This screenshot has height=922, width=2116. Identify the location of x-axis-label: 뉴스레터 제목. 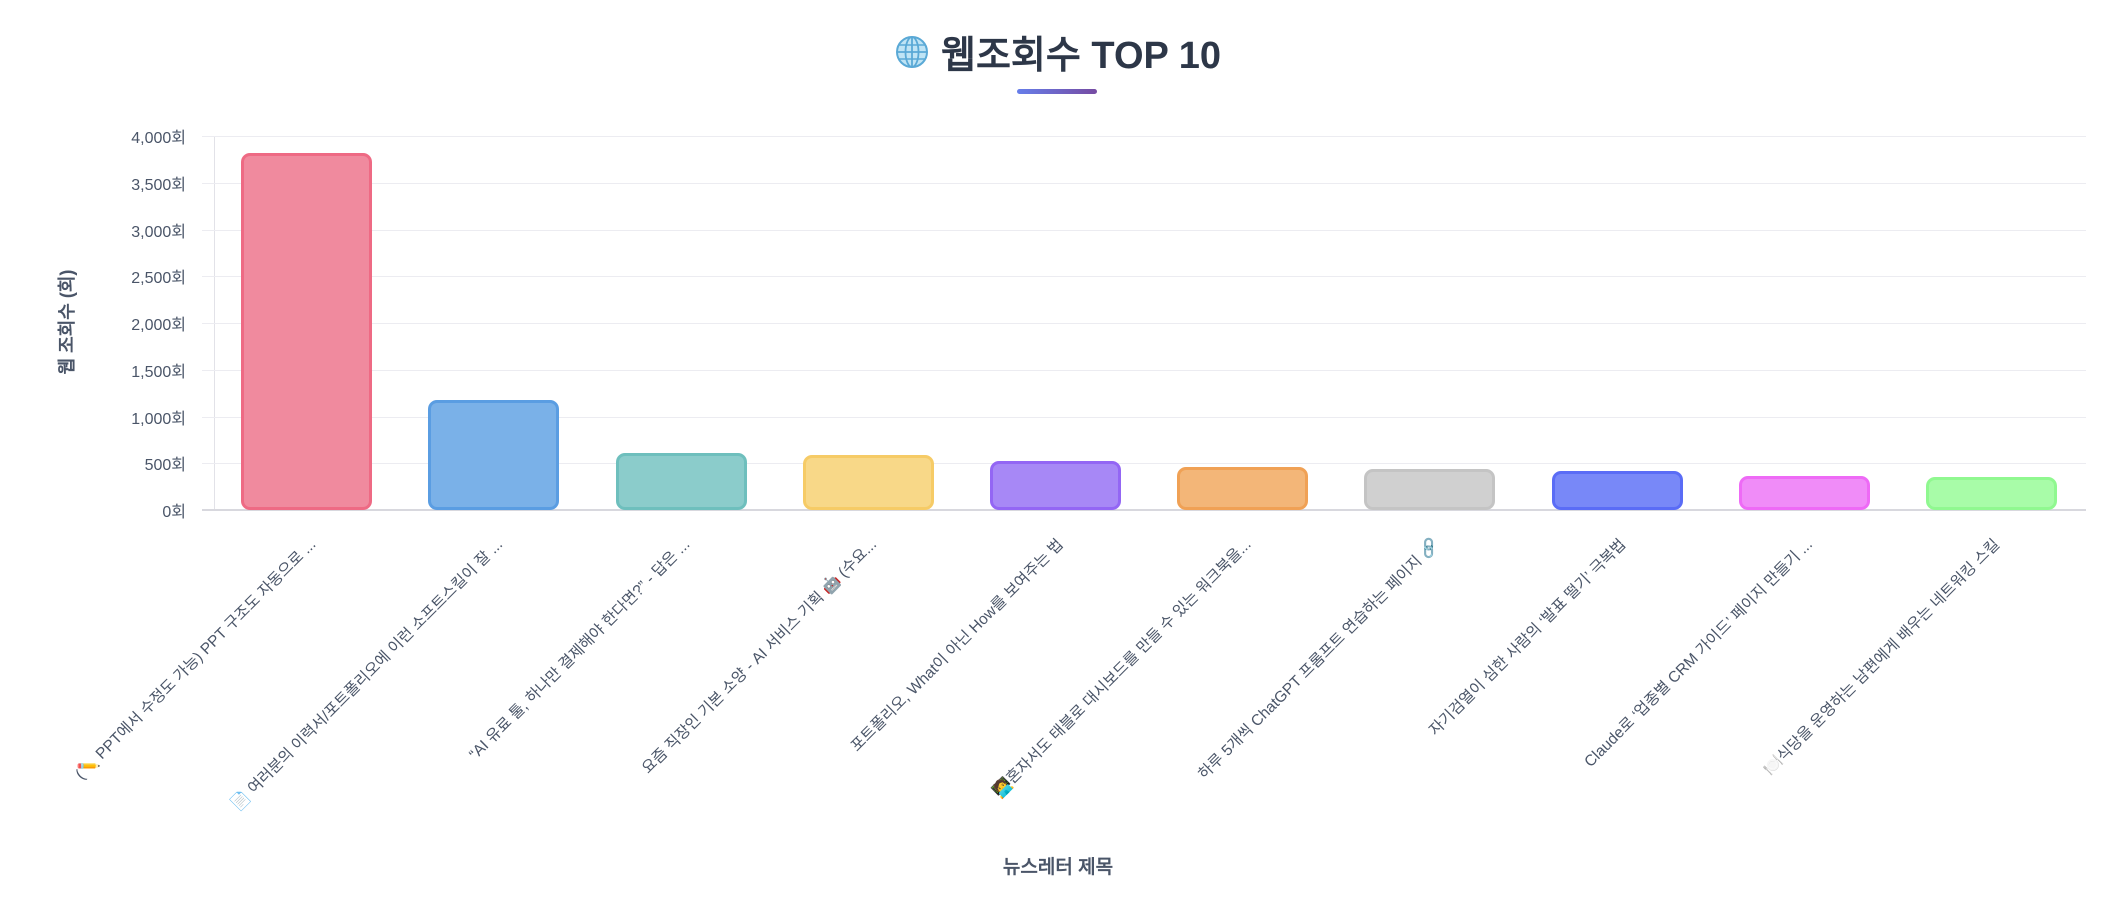
(1058, 865).